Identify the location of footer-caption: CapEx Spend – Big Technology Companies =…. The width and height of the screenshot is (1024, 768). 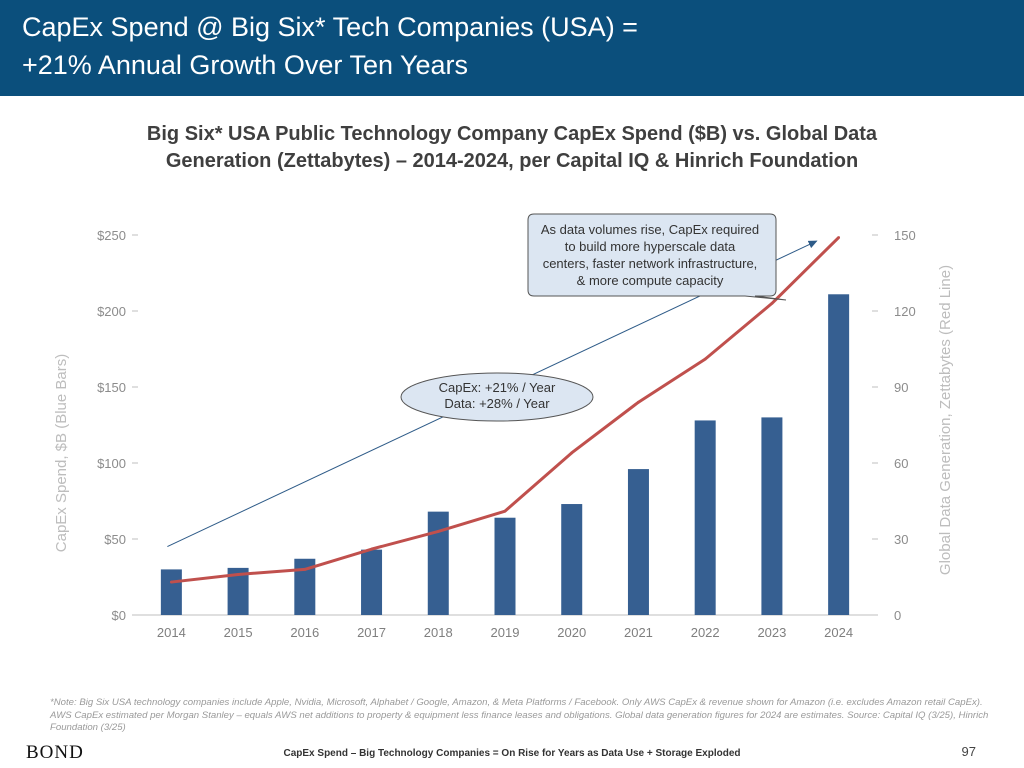
(512, 753).